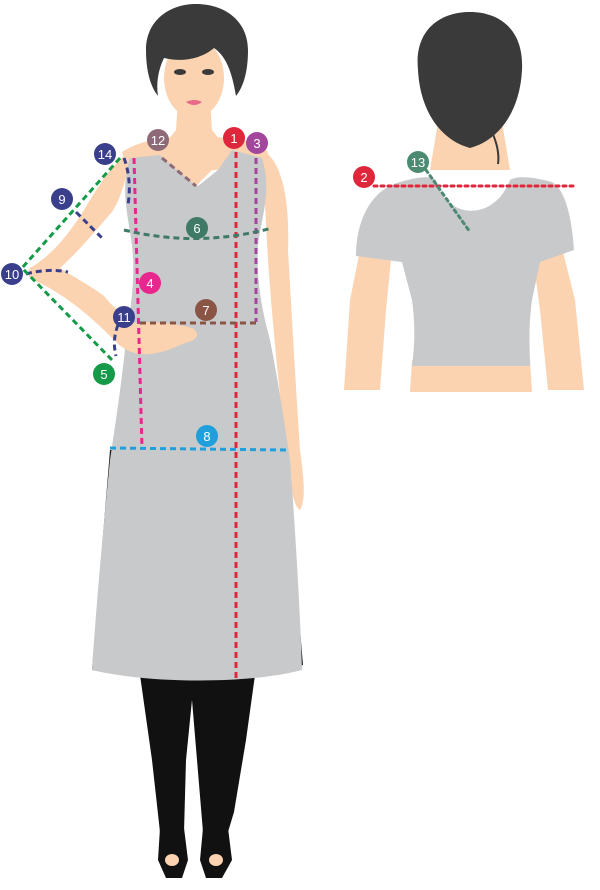 The width and height of the screenshot is (600, 890). Describe the element at coordinates (156, 338) in the screenshot. I see `left-hand` at that location.